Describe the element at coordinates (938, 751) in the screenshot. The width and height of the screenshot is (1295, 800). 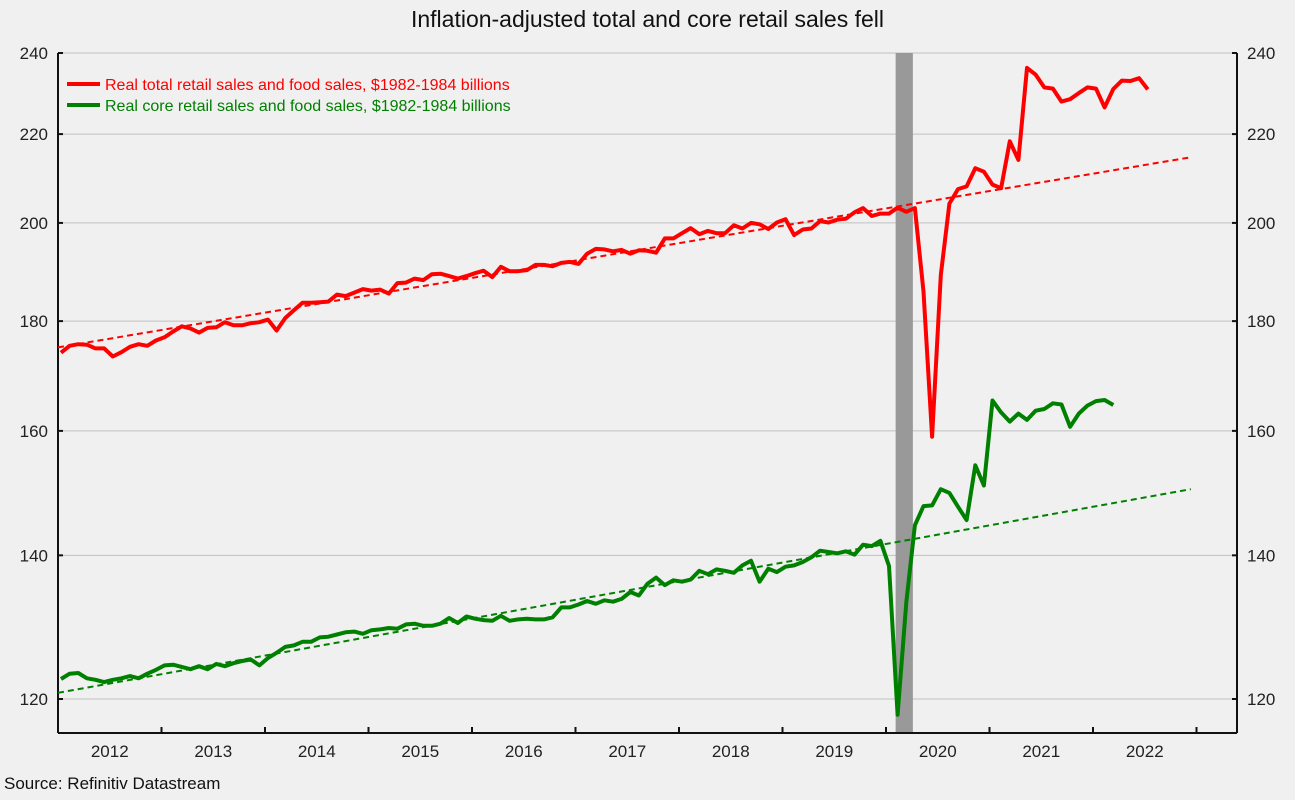
I see `x-tick-label: 2020` at that location.